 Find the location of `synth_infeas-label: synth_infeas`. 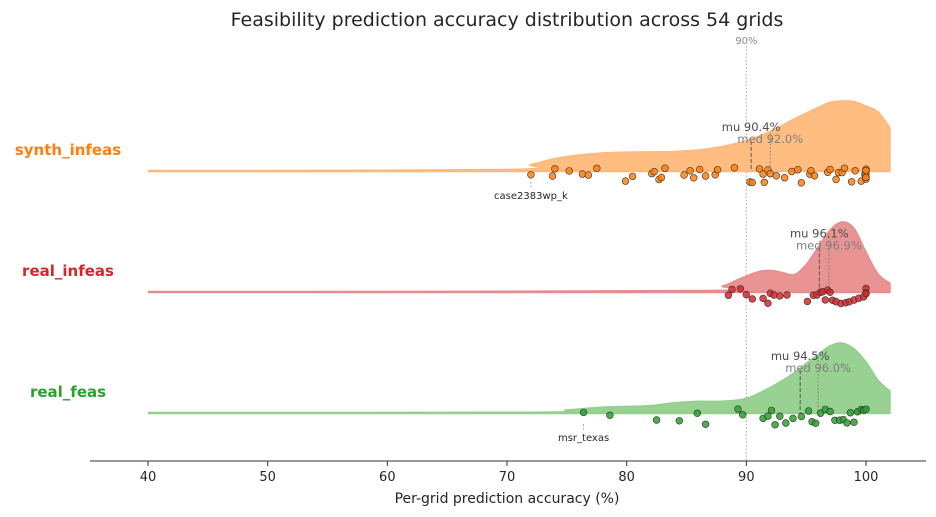

synth_infeas-label: synth_infeas is located at coordinates (68, 150).